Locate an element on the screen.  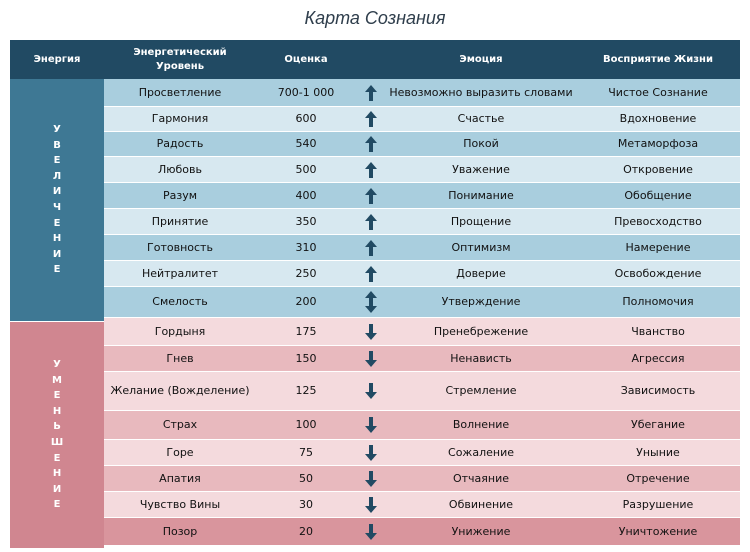
cell-life: Освобождение is located at coordinates (658, 273).